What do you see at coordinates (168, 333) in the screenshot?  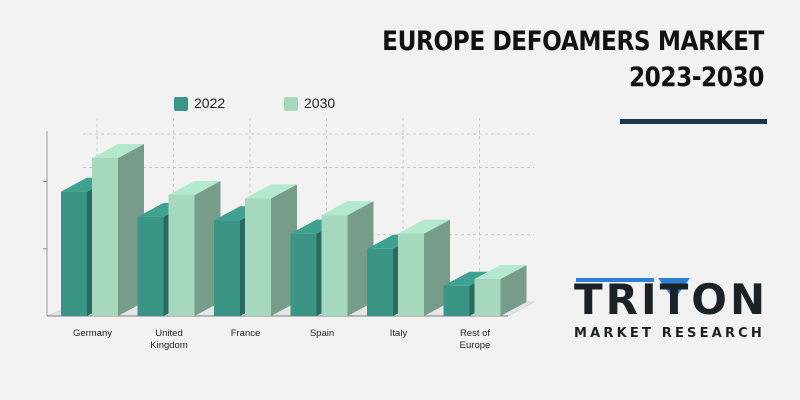 I see `x-tick-label-2-1: United` at bounding box center [168, 333].